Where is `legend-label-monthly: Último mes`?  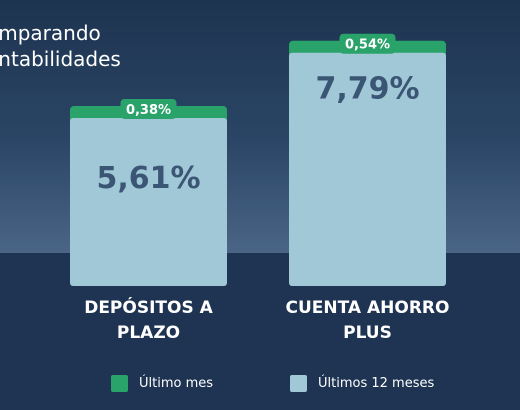 legend-label-monthly: Último mes is located at coordinates (176, 383).